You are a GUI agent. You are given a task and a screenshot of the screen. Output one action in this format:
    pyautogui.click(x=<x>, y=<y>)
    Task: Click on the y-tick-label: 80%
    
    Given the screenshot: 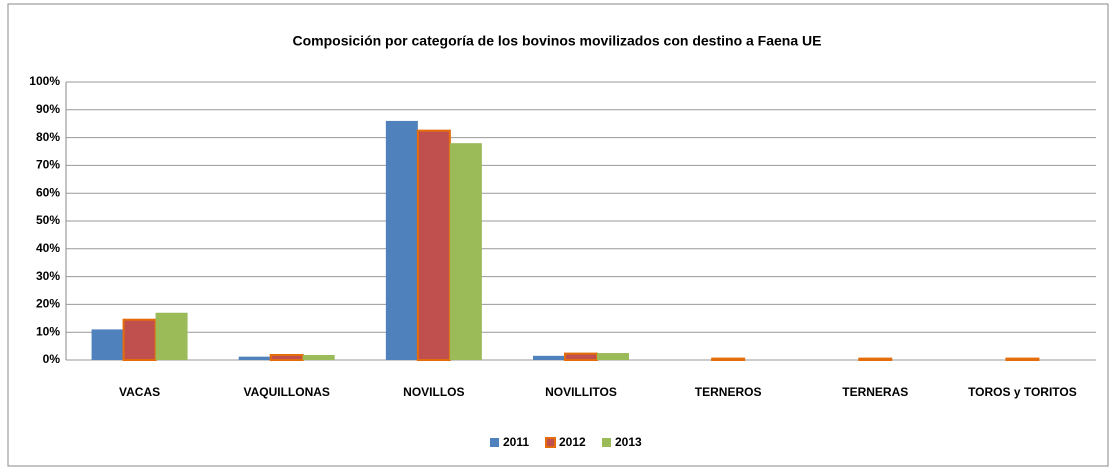 What is the action you would take?
    pyautogui.click(x=48, y=137)
    